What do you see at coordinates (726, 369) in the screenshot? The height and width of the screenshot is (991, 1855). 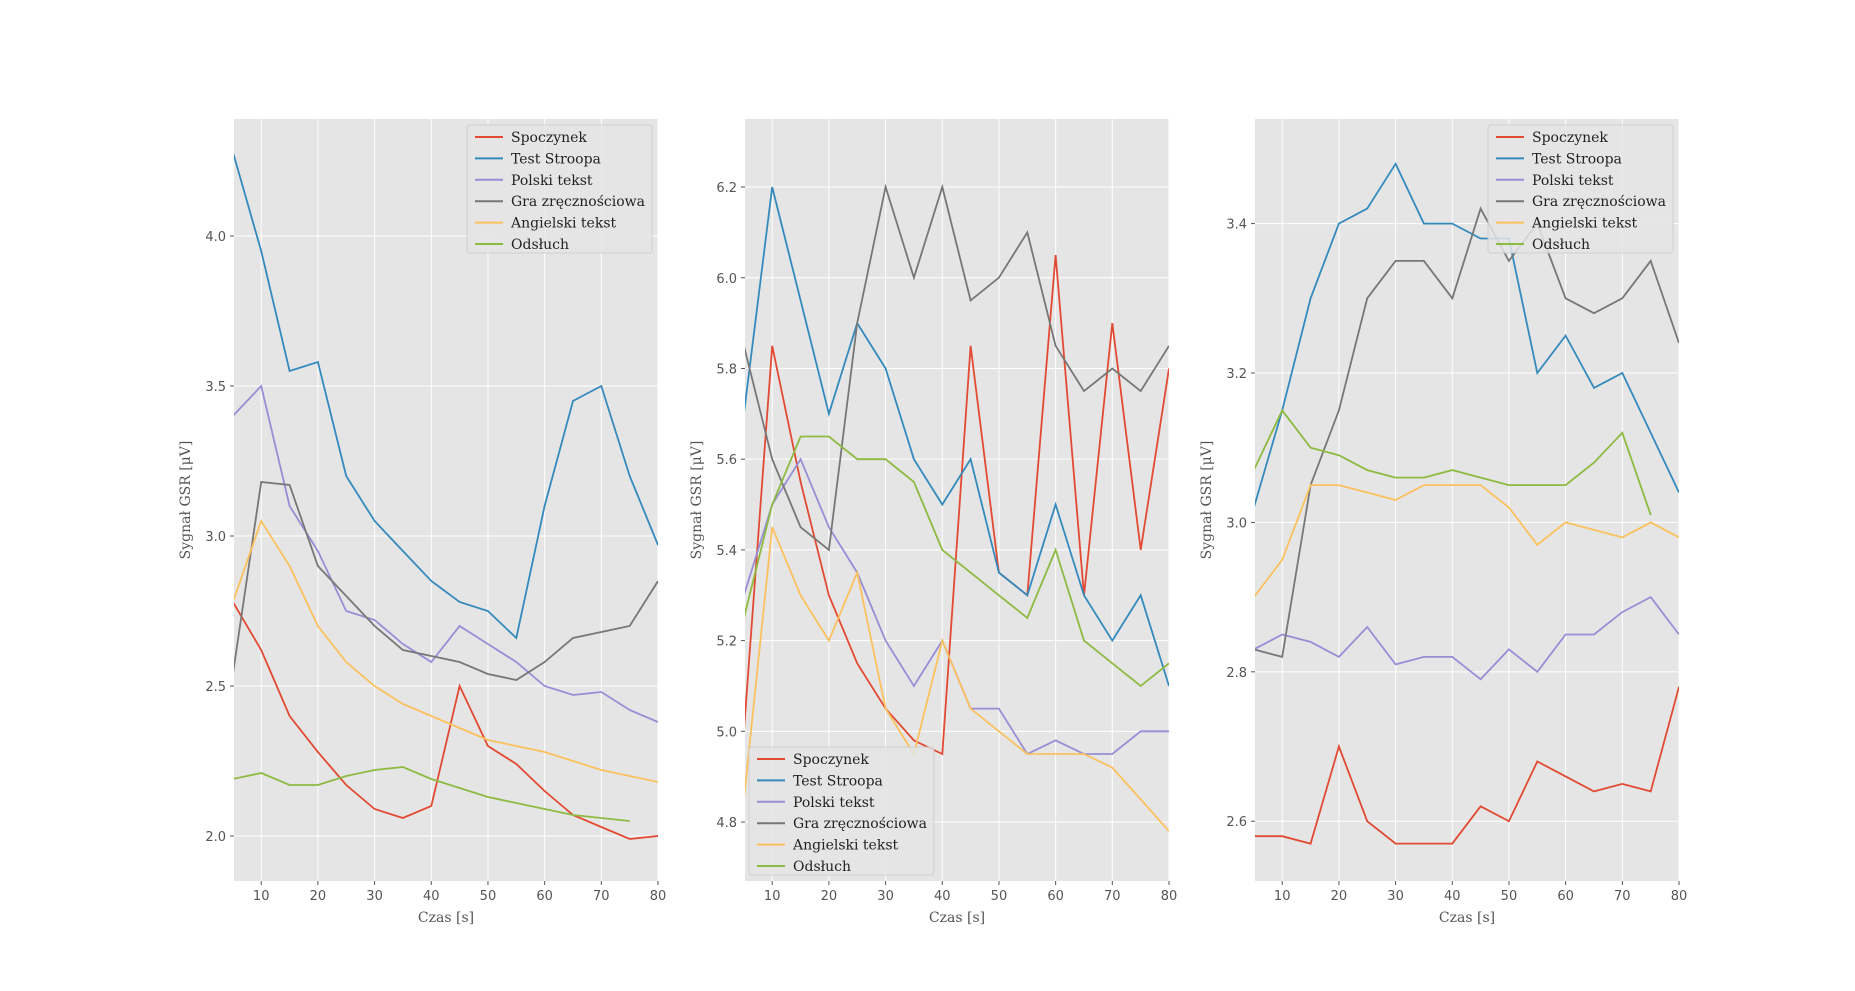 I see `y-tick-label: 5.8` at bounding box center [726, 369].